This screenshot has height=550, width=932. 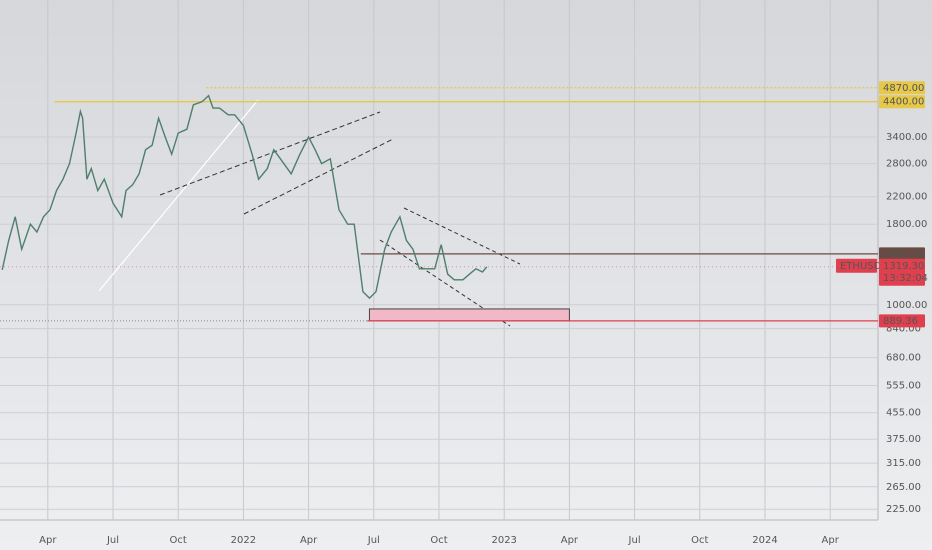 I want to click on last-price-label: 1319.30, so click(x=903, y=266).